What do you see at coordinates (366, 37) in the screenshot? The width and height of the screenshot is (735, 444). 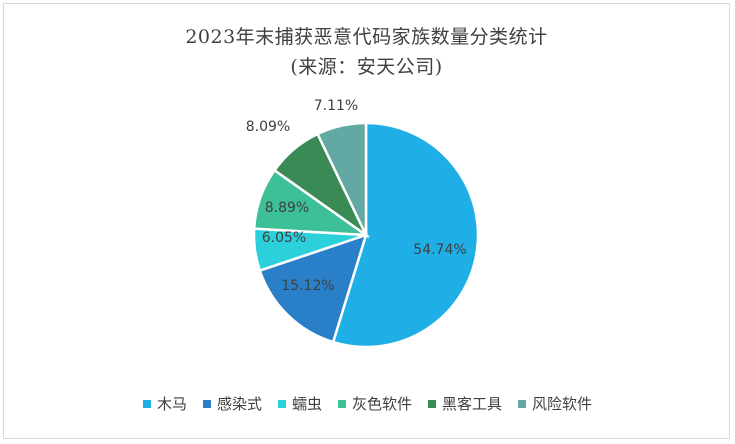 I see `chart-title: 2023年末捕获恶意代码家族数量分类统计` at bounding box center [366, 37].